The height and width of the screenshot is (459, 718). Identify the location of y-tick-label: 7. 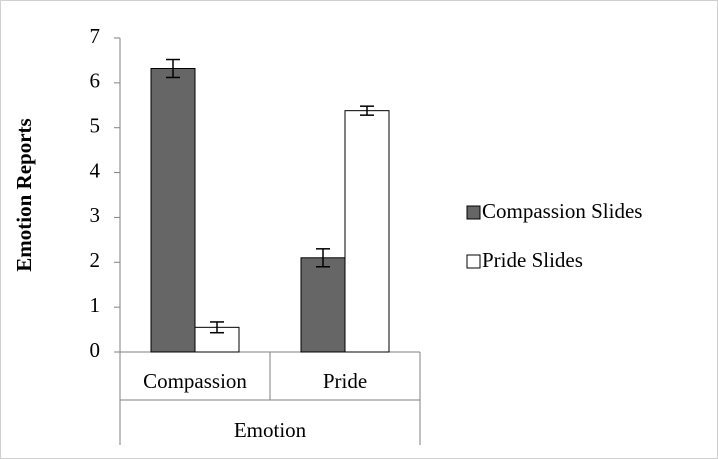
(95, 36).